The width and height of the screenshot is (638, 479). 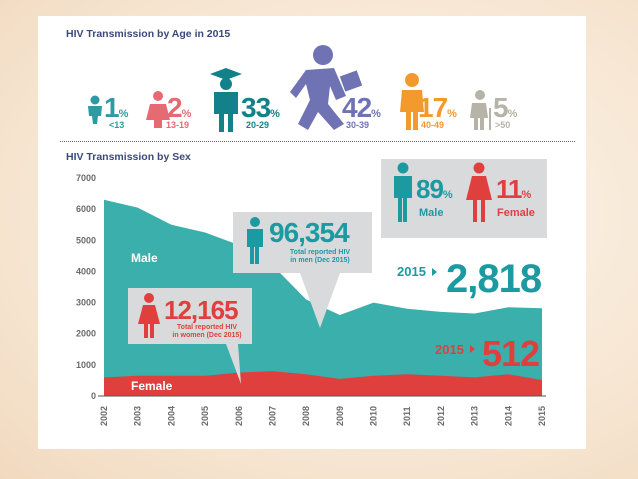 I want to click on female-area, so click(x=323, y=383).